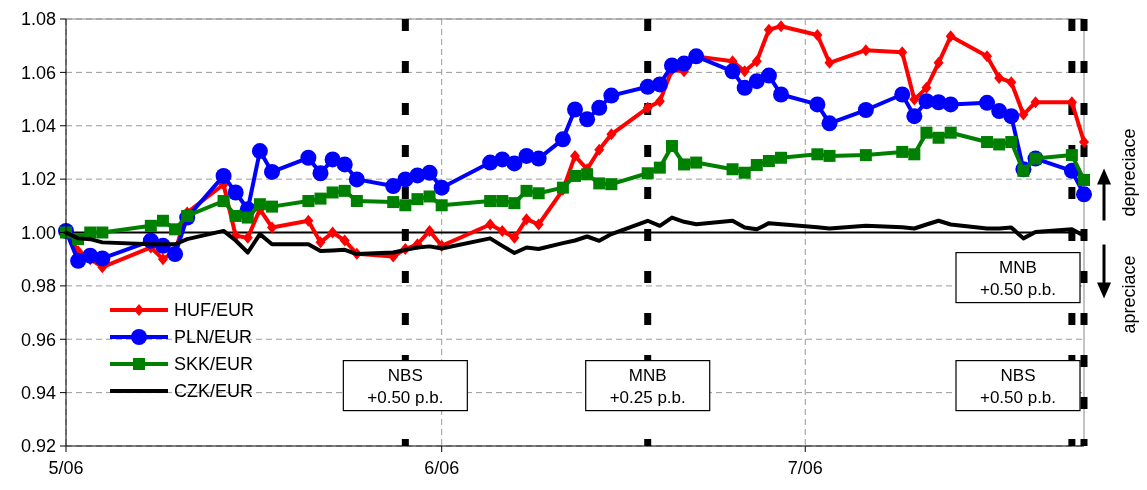 The image size is (1147, 490). Describe the element at coordinates (38, 392) in the screenshot. I see `y-tick-label: 0.94` at that location.